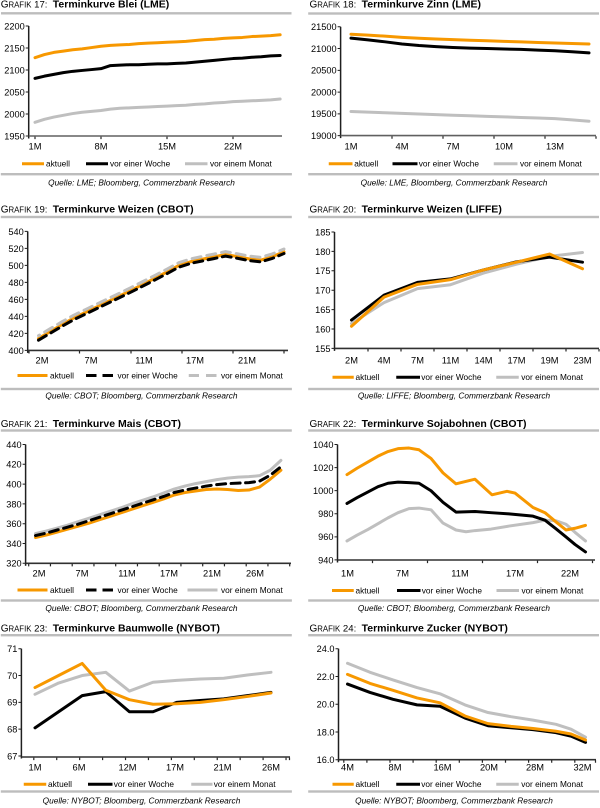 The image size is (600, 808). What do you see at coordinates (12, 730) in the screenshot?
I see `svg-text: 68` at bounding box center [12, 730].